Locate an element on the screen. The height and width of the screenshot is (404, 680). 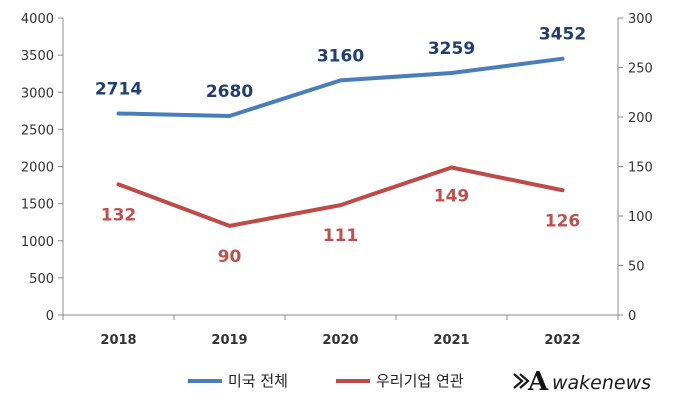
data-label-us-total: 3259 is located at coordinates (451, 49).